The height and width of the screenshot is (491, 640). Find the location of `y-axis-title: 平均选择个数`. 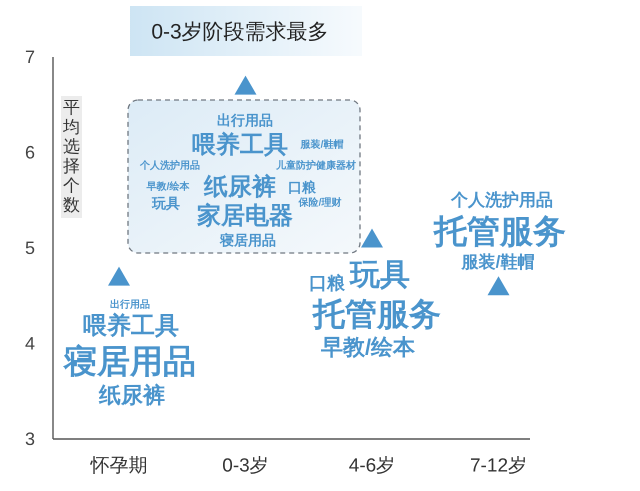

y-axis-title: 平均选择个数 is located at coordinates (71, 156).